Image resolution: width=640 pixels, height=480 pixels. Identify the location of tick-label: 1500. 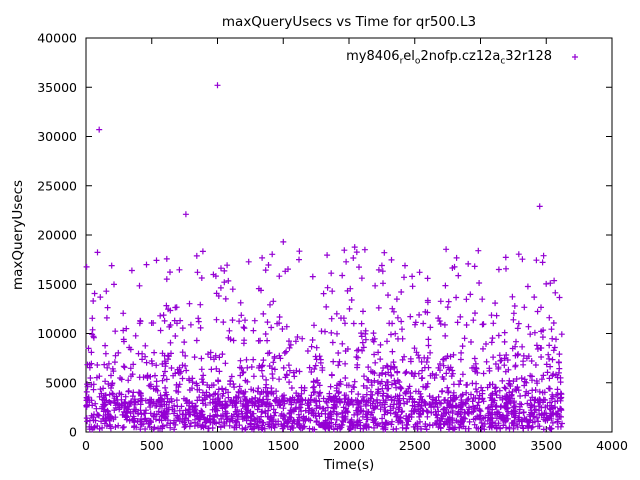
(283, 445).